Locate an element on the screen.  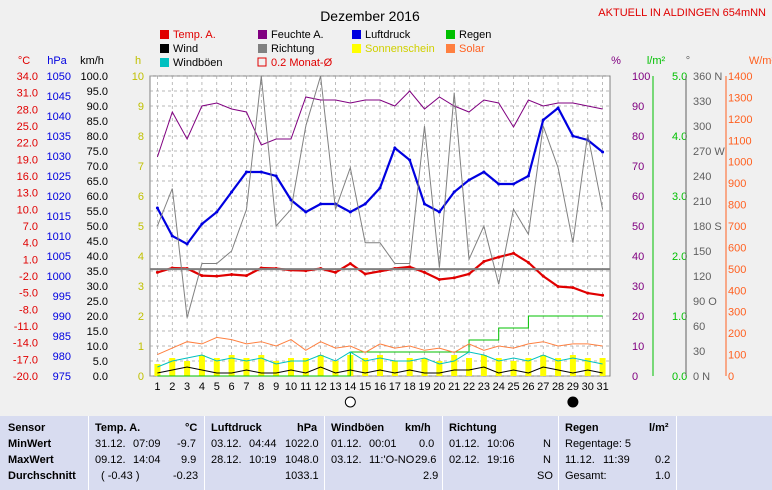
temp-unit: °C is located at coordinates (24, 61).